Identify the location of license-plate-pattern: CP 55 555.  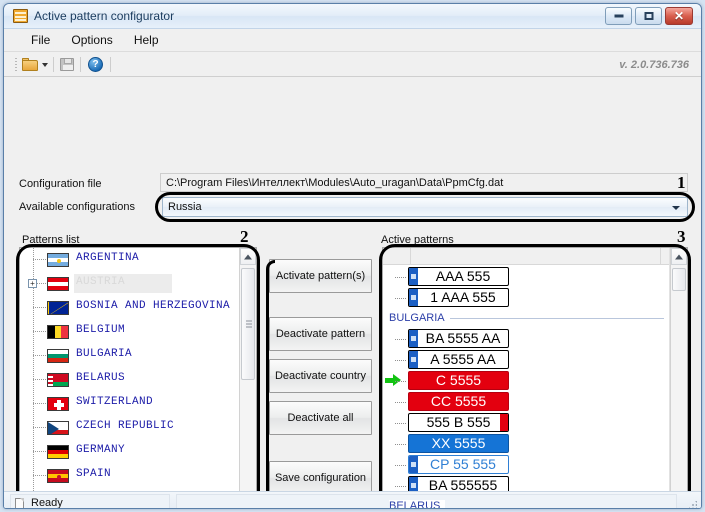
(458, 464).